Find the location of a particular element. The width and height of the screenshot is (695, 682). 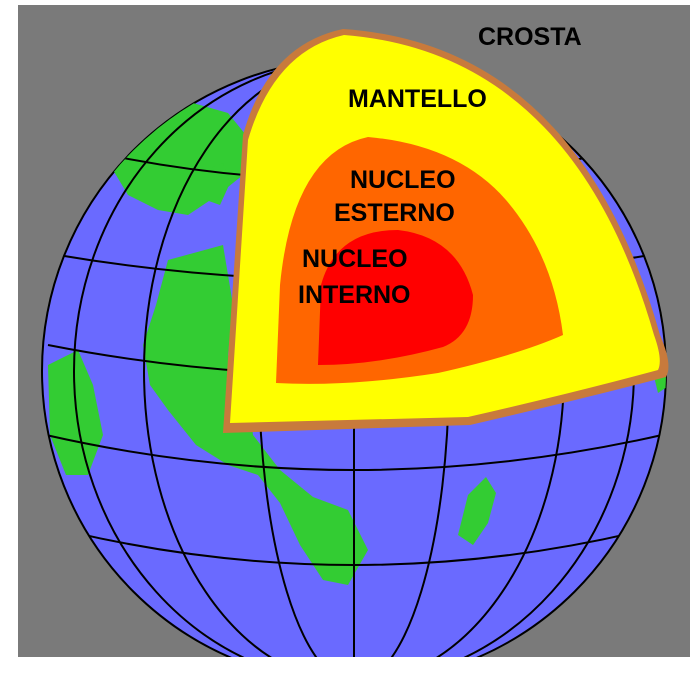

label-crust: CROSTA is located at coordinates (530, 37).